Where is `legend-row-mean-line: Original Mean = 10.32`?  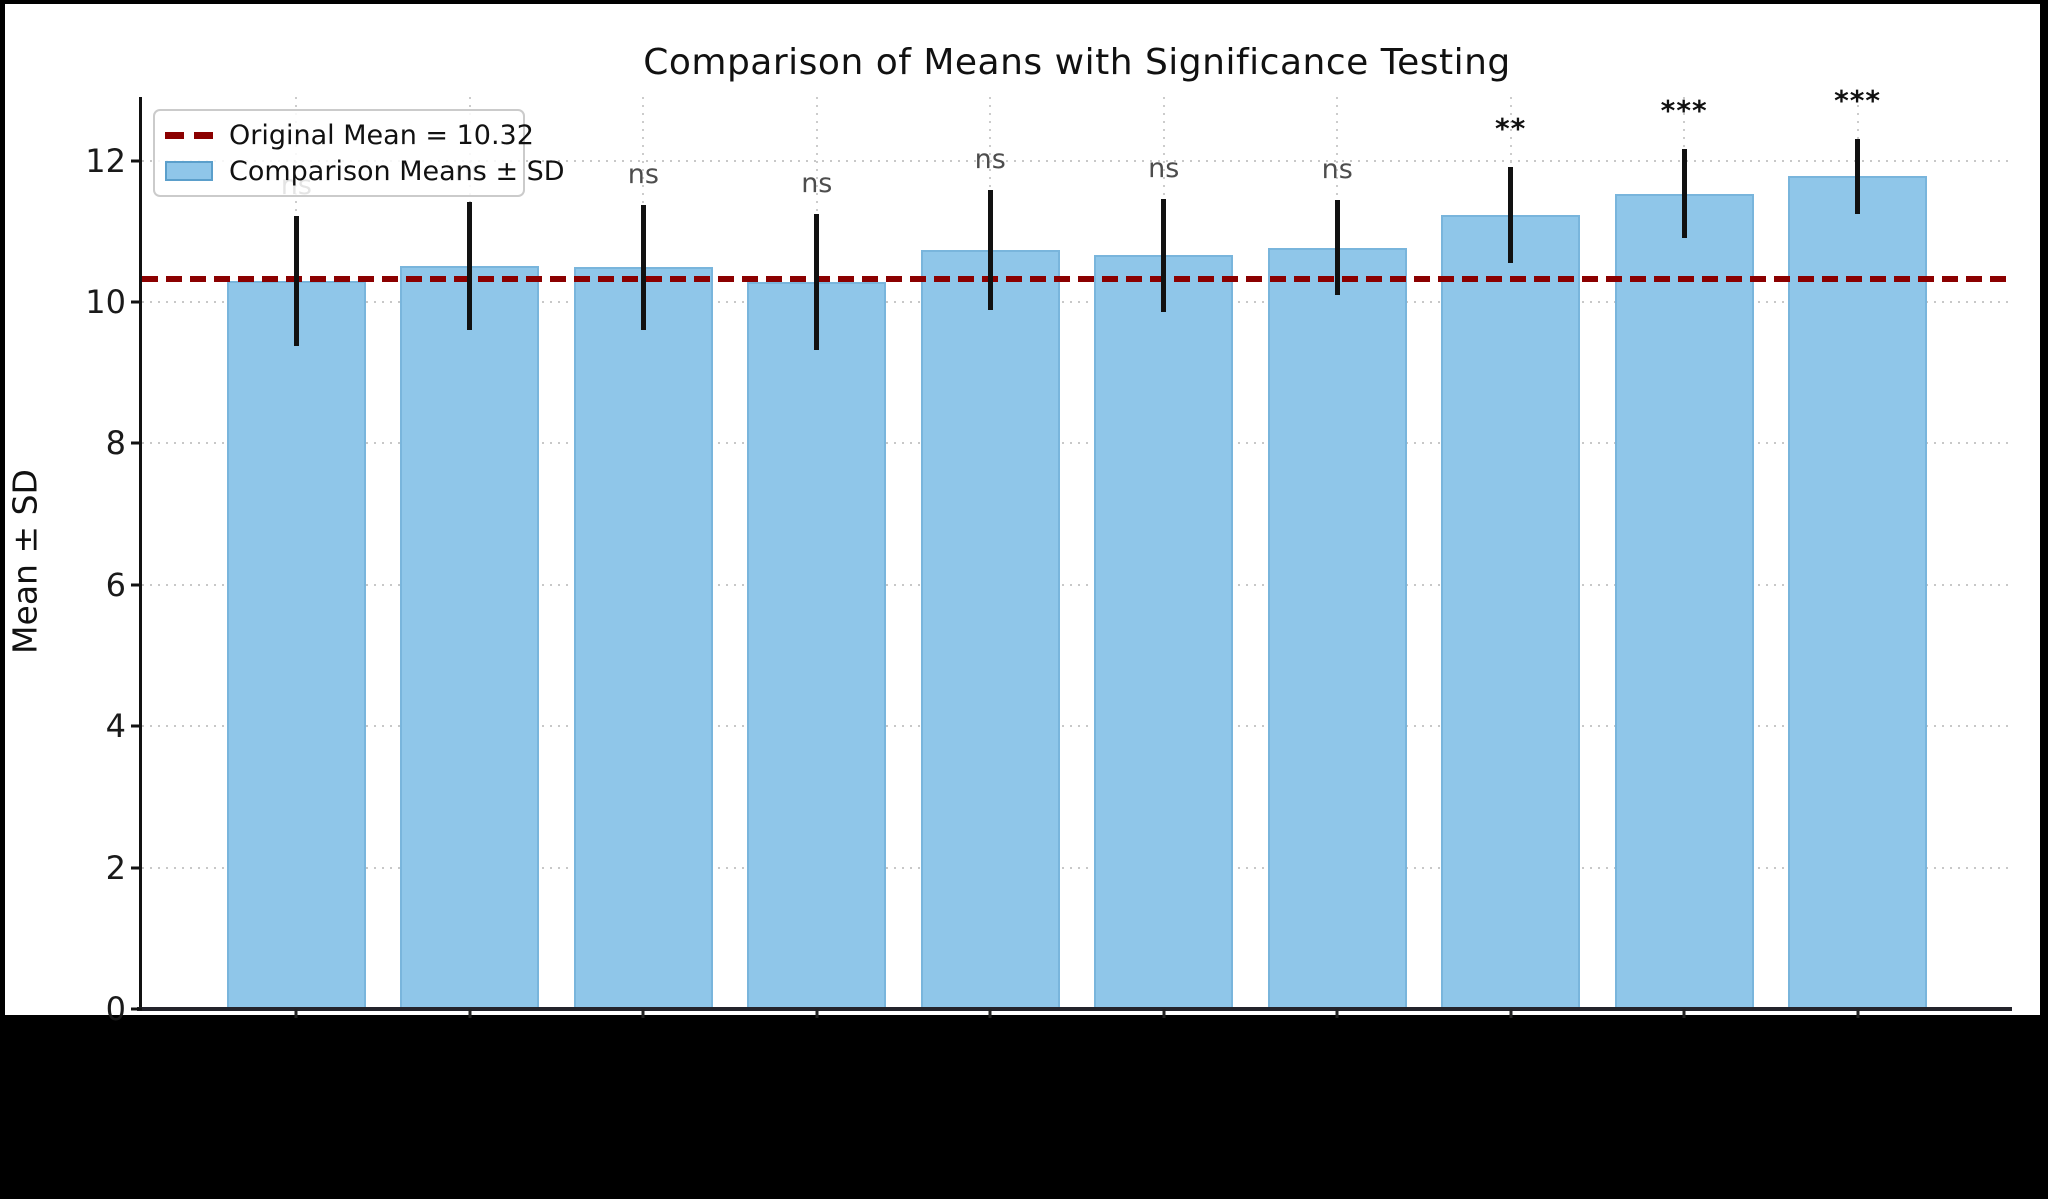
legend-row-mean-line: Original Mean = 10.32 is located at coordinates (349, 135).